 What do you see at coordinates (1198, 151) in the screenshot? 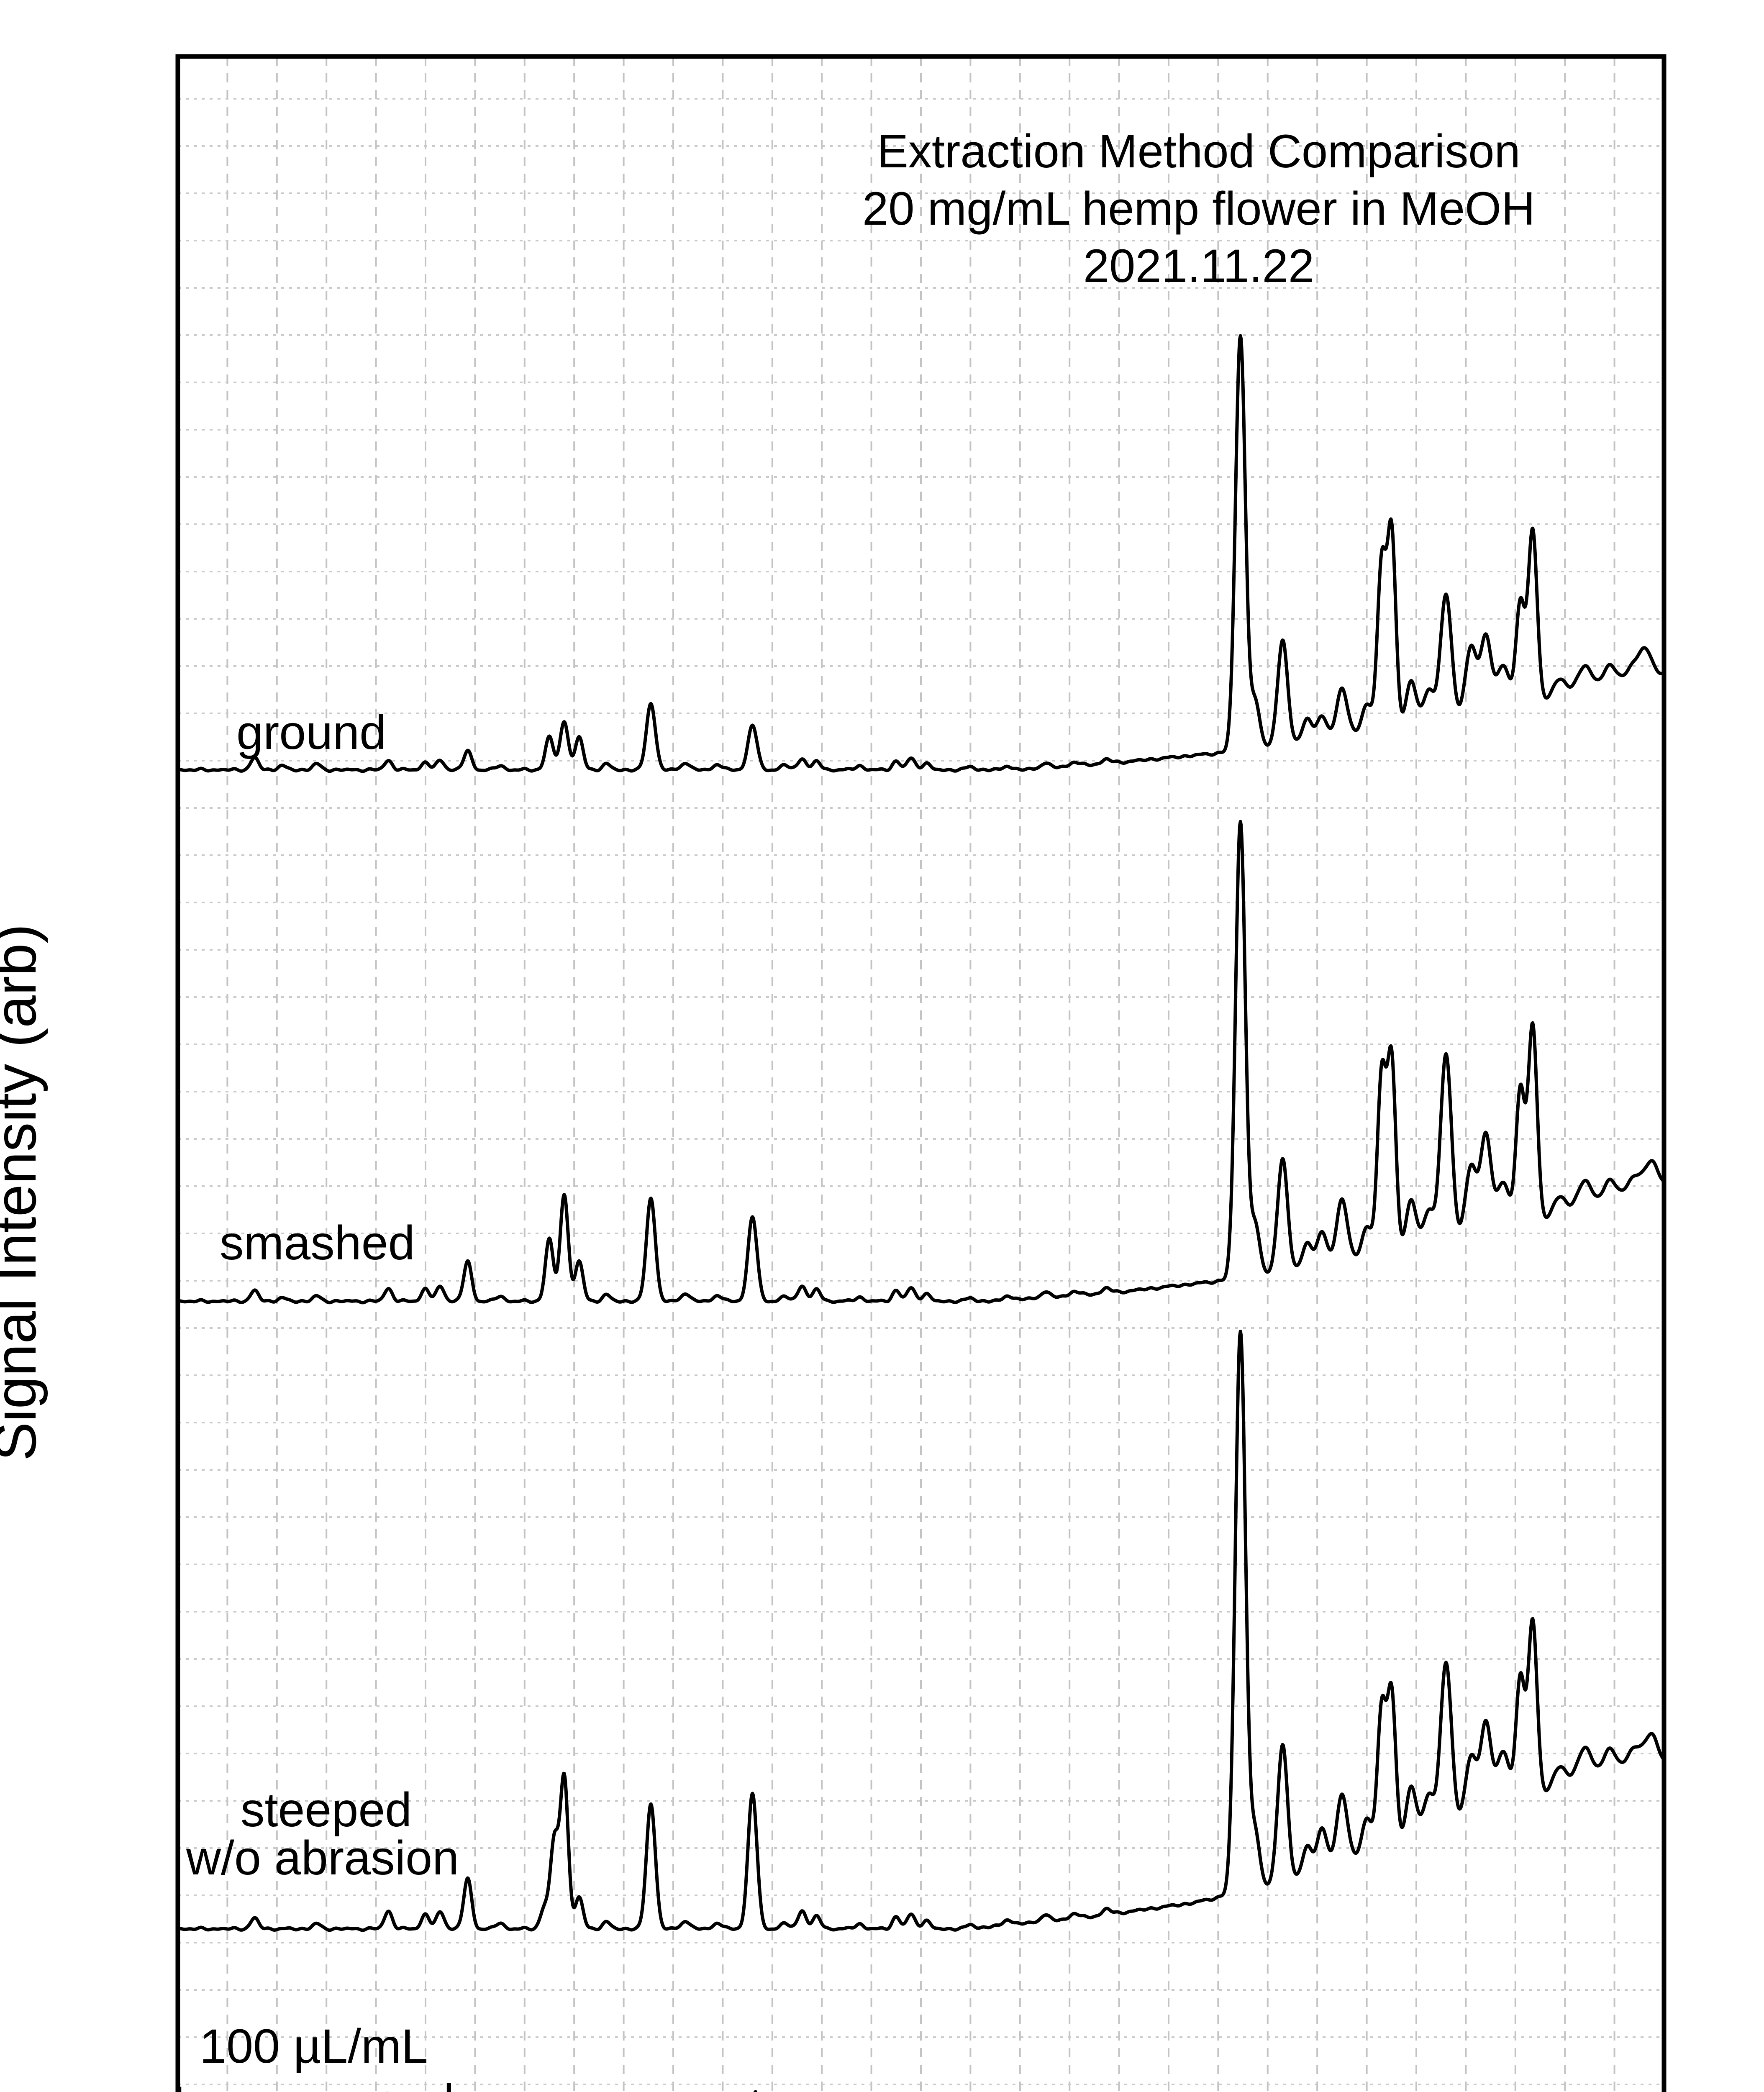
I see `figure-title-line-1: Extraction Method Comparison` at bounding box center [1198, 151].